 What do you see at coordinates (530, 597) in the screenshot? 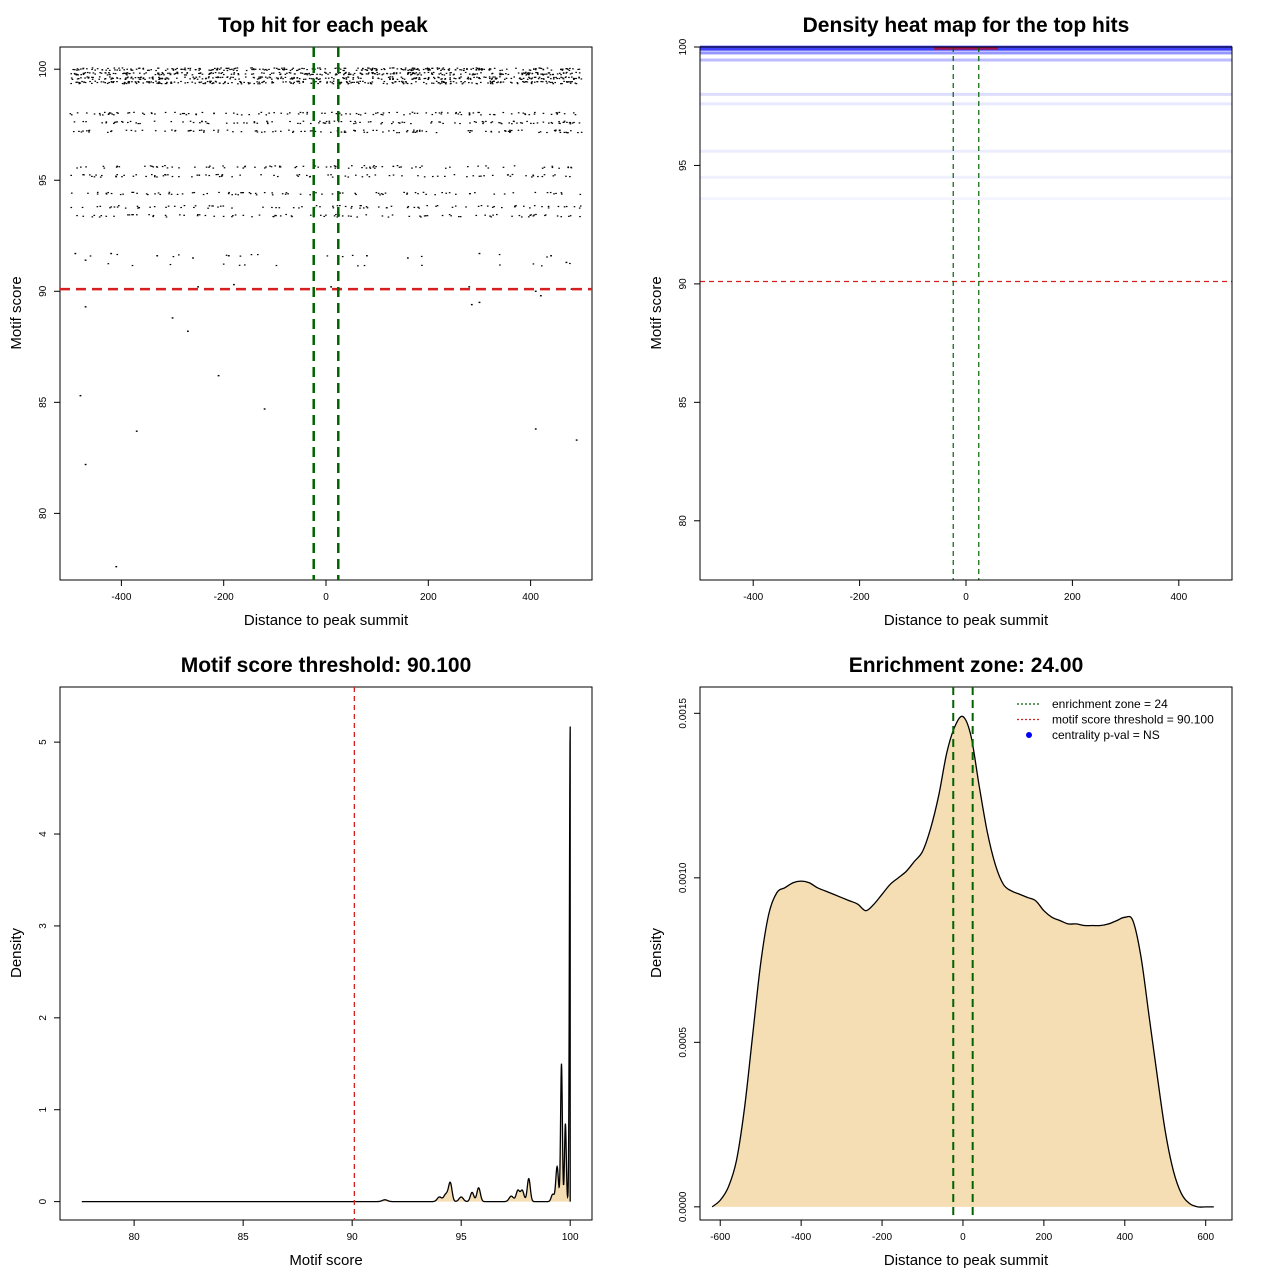
I see `x-tick-label: 400` at bounding box center [530, 597].